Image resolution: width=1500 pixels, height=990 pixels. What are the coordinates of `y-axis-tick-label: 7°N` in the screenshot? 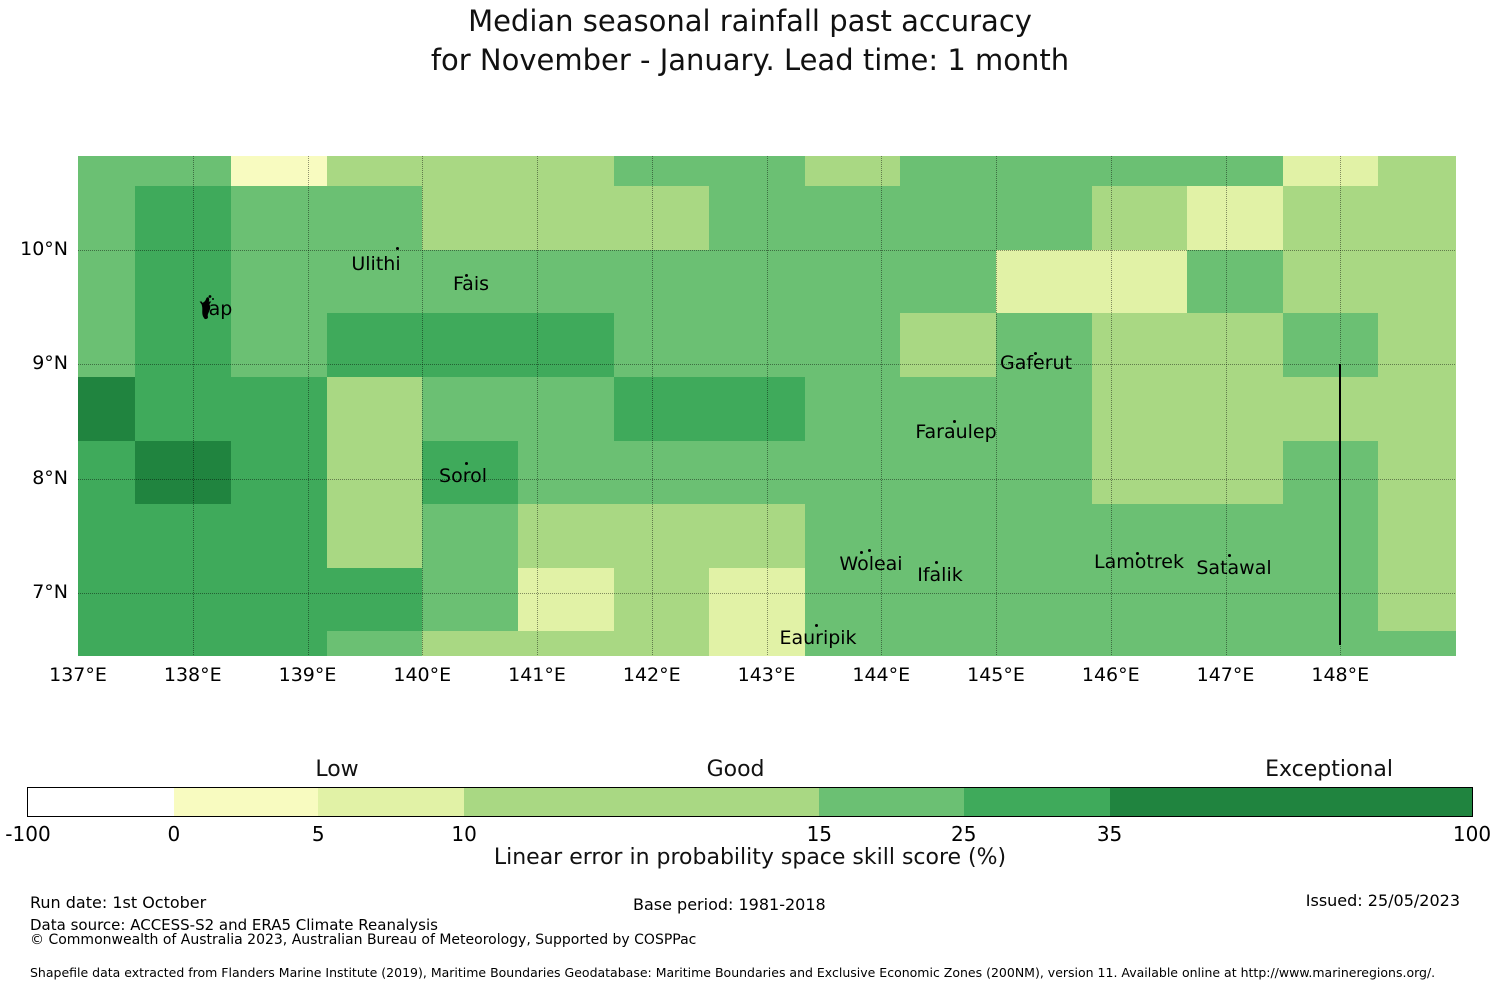 It's located at (50, 592).